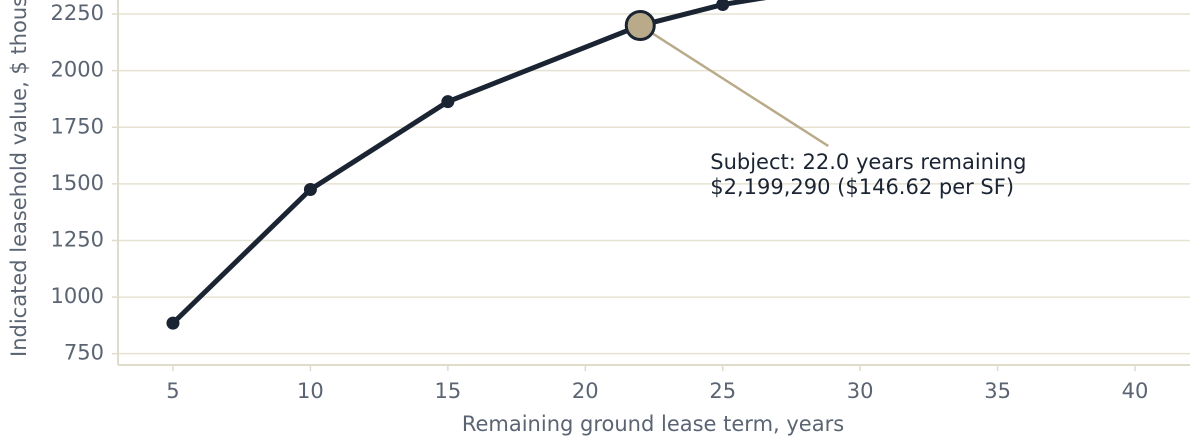  Describe the element at coordinates (77, 296) in the screenshot. I see `y-tick-label: 1000` at that location.